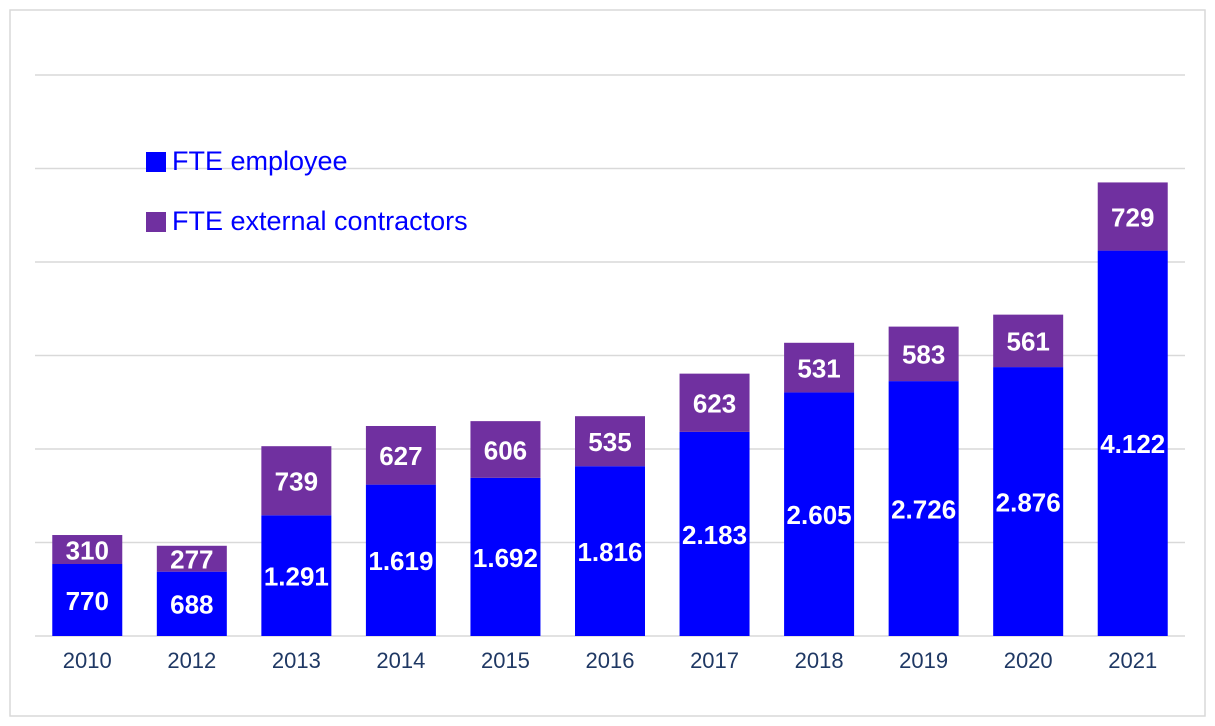 The height and width of the screenshot is (726, 1215). I want to click on data-label: 310, so click(87, 550).